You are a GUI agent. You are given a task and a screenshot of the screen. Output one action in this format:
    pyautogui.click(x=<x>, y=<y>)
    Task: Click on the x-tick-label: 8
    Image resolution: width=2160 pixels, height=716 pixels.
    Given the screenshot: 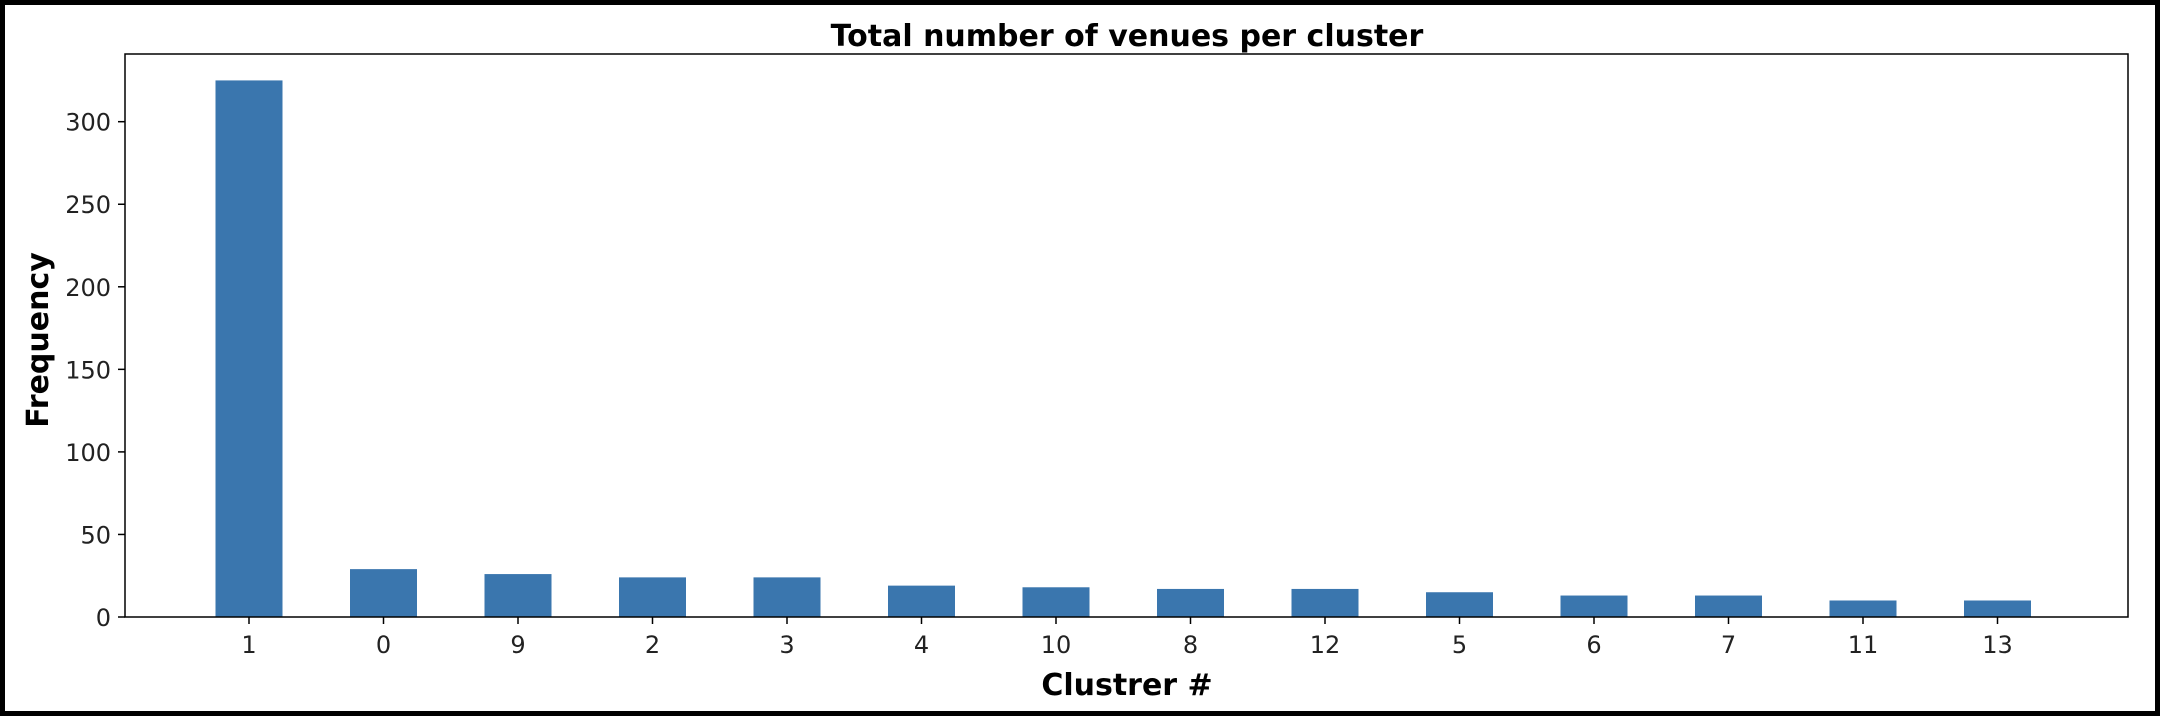 What is the action you would take?
    pyautogui.click(x=1190, y=645)
    